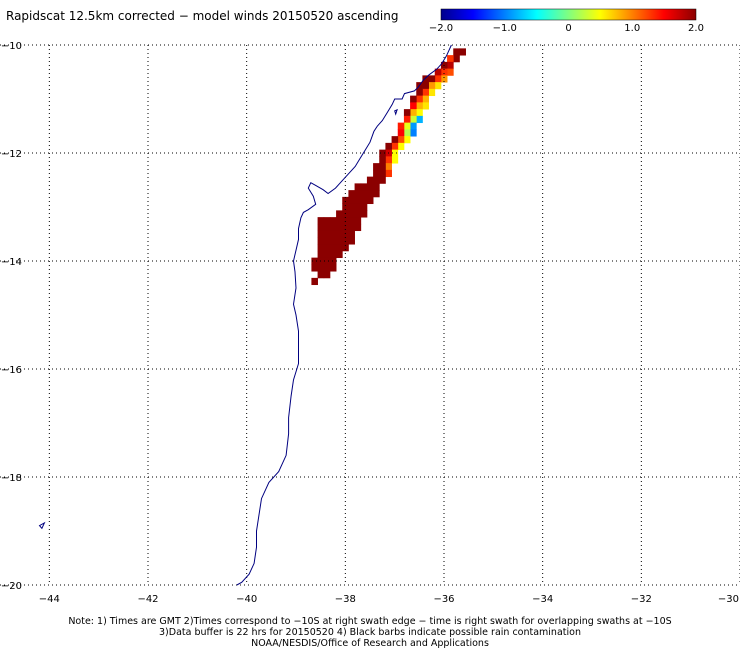 This screenshot has height=650, width=740. What do you see at coordinates (147, 599) in the screenshot?
I see `longitude-label: −42` at bounding box center [147, 599].